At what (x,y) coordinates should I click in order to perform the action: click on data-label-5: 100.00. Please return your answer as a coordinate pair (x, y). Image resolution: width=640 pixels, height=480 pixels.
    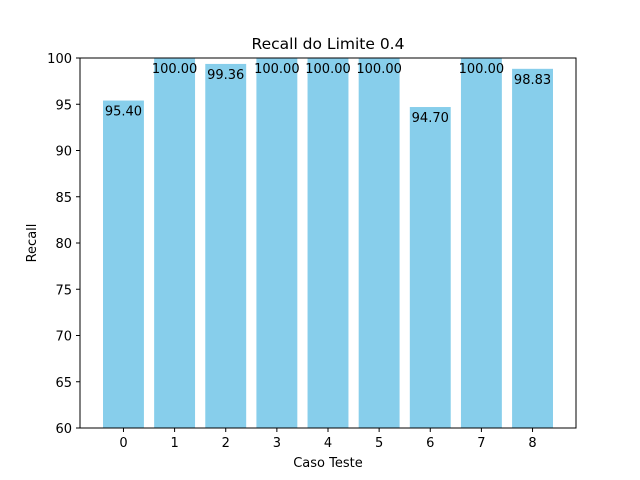
    Looking at the image, I should click on (379, 69).